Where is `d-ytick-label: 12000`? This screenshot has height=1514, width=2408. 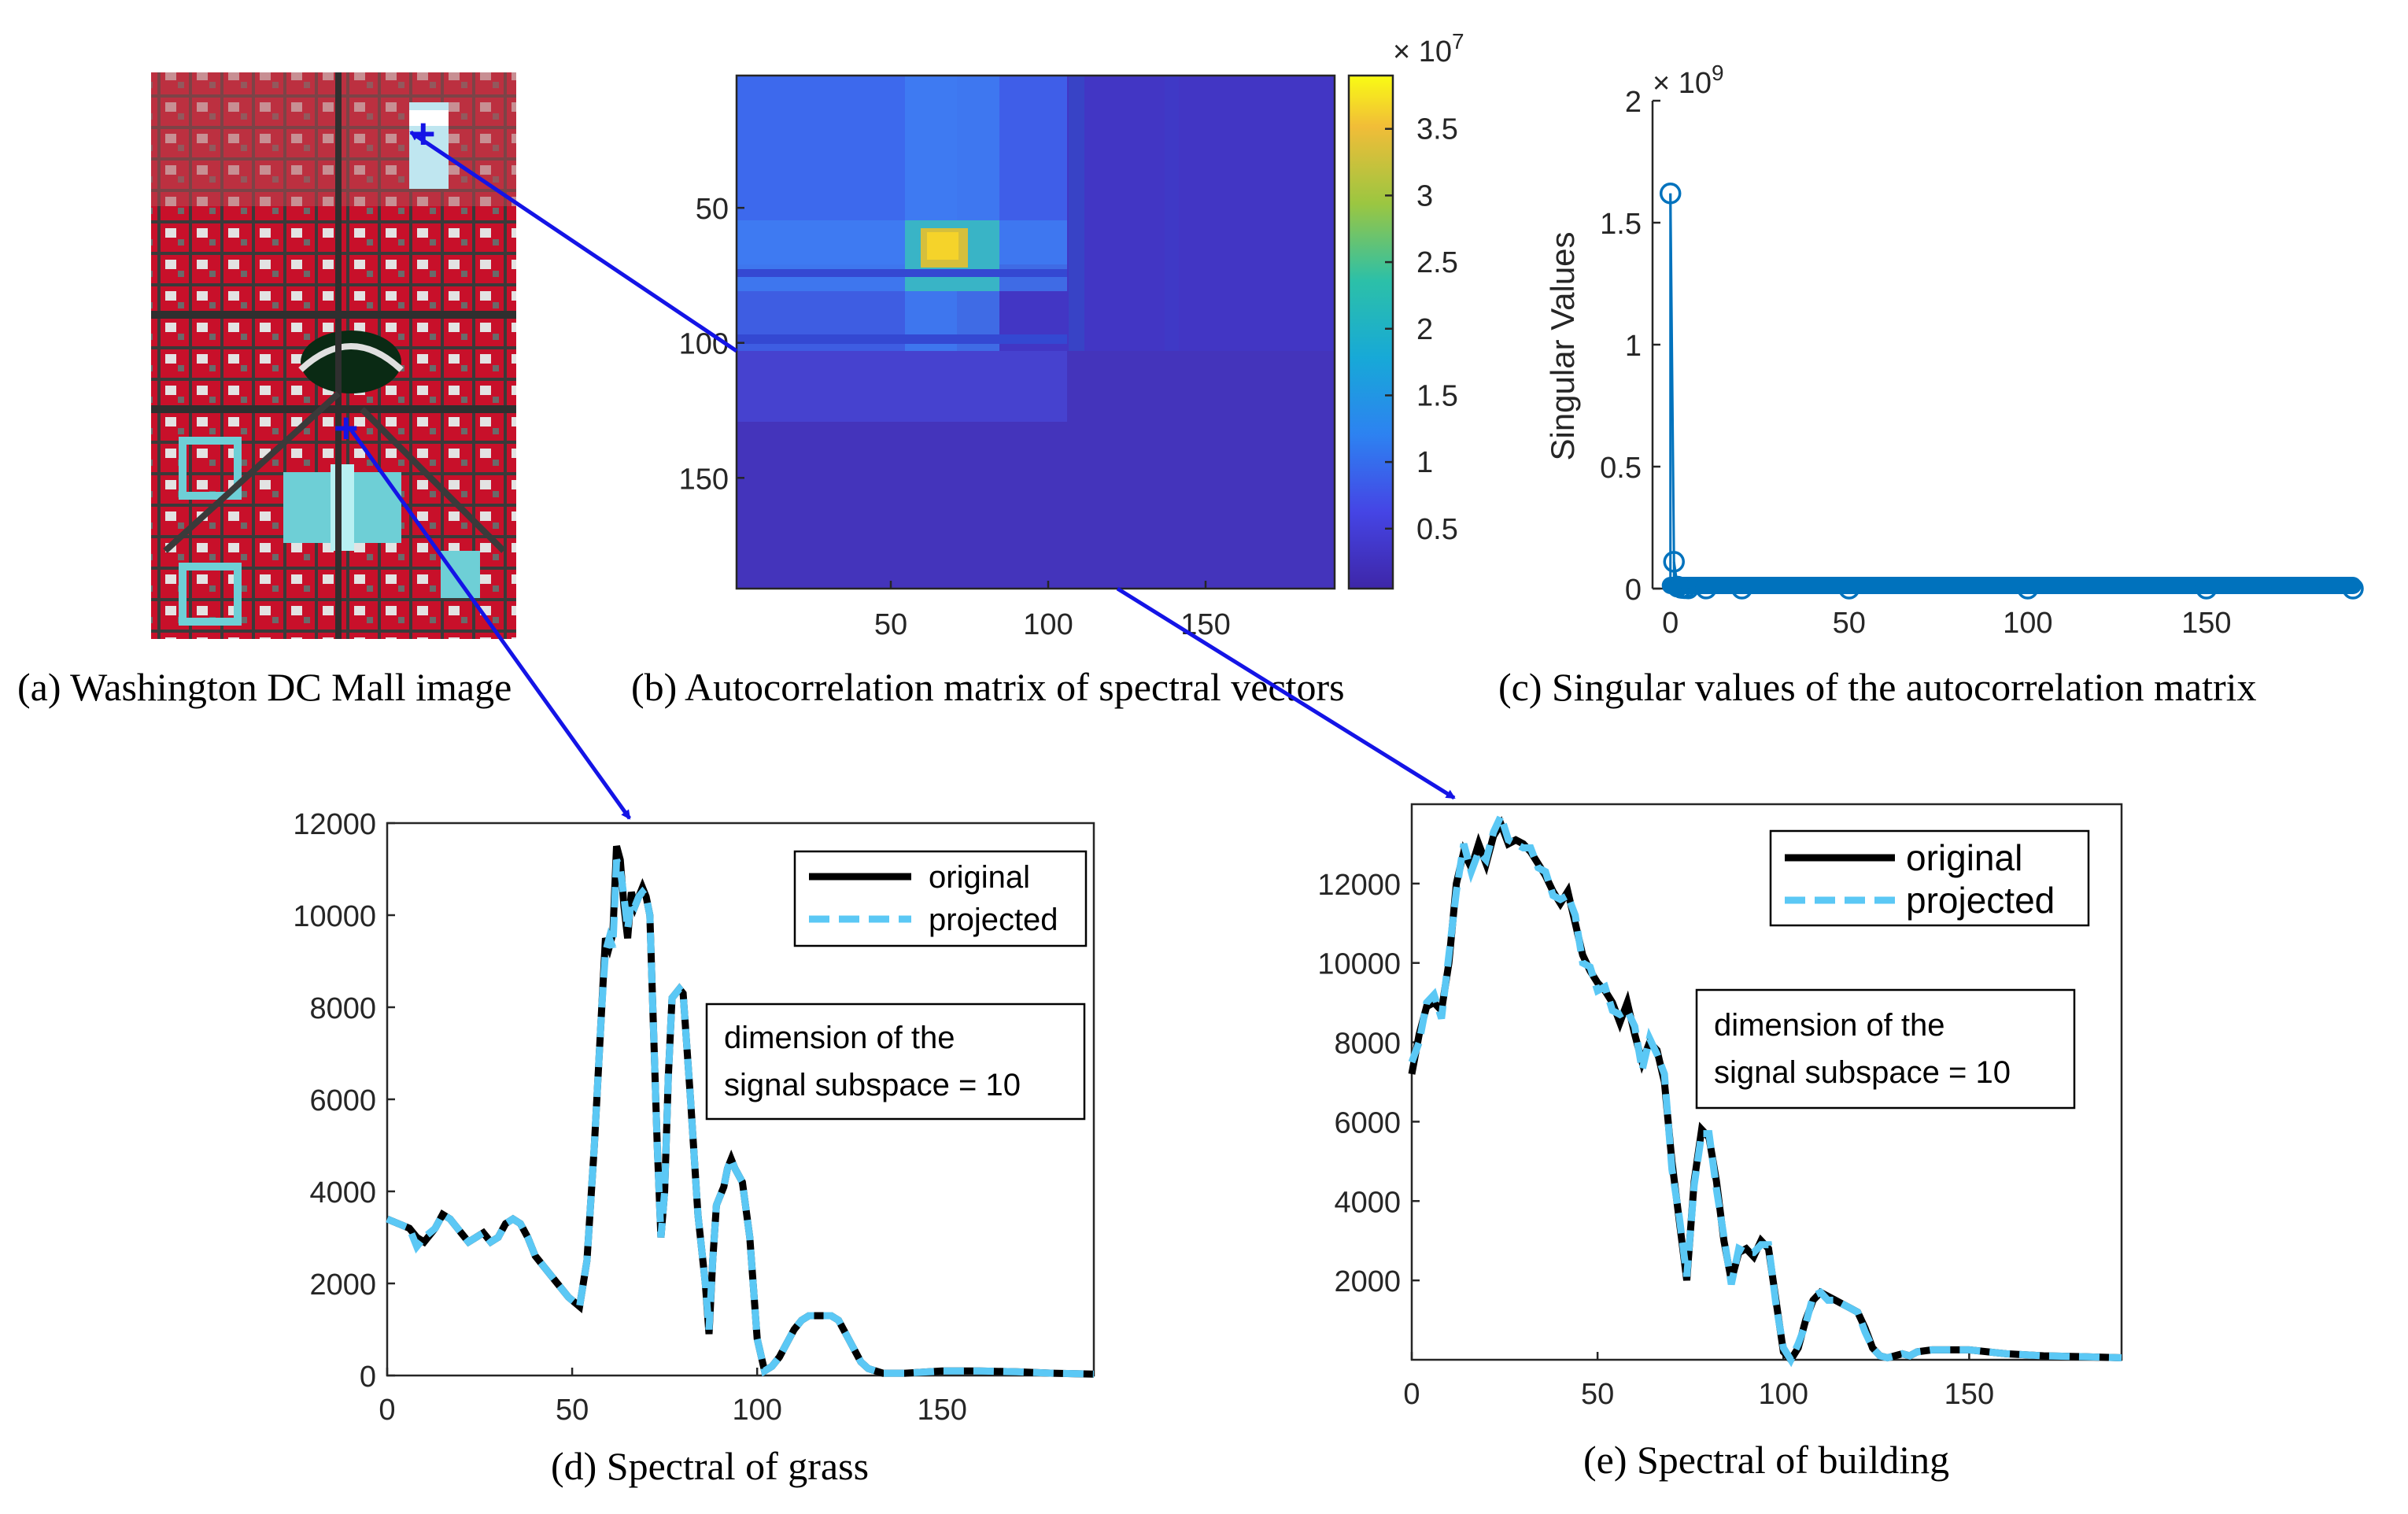 d-ytick-label: 12000 is located at coordinates (334, 825).